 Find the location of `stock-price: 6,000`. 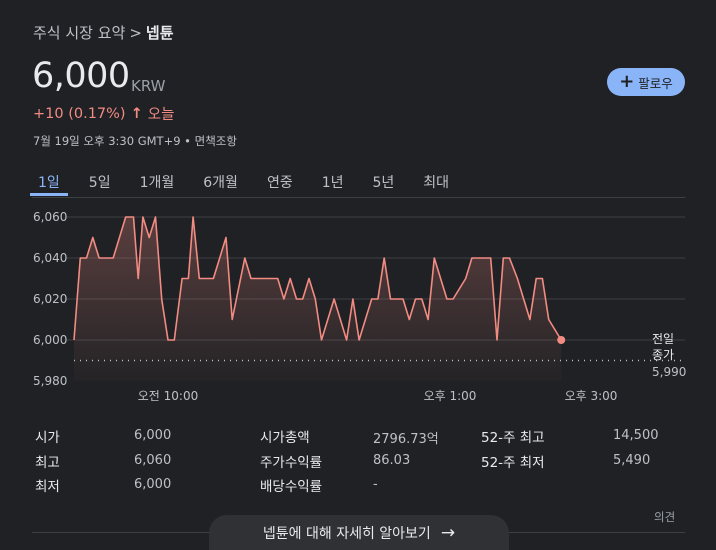

stock-price: 6,000 is located at coordinates (81, 76).